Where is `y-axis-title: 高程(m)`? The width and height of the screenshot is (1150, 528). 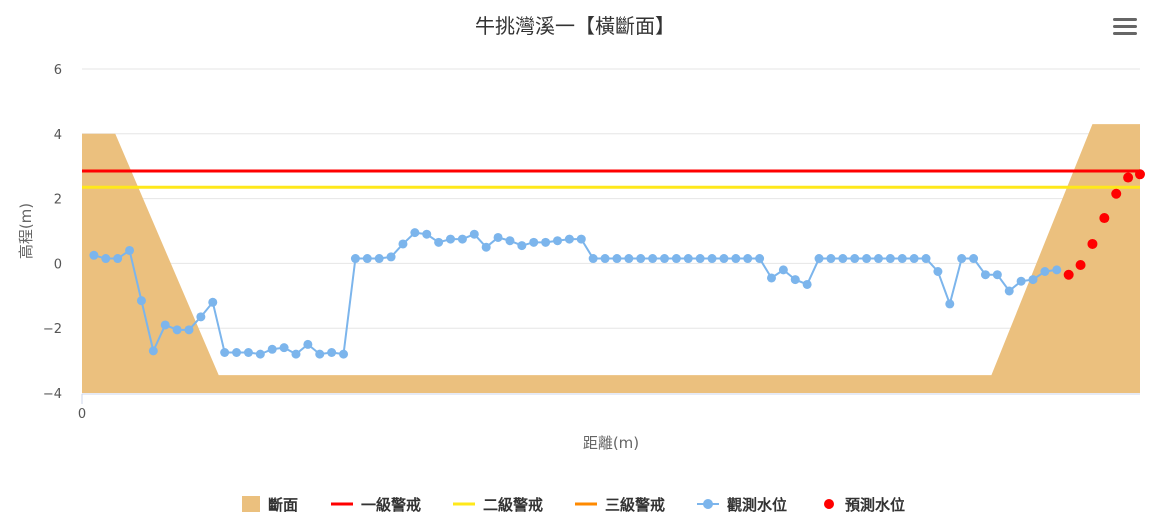 y-axis-title: 高程(m) is located at coordinates (26, 231).